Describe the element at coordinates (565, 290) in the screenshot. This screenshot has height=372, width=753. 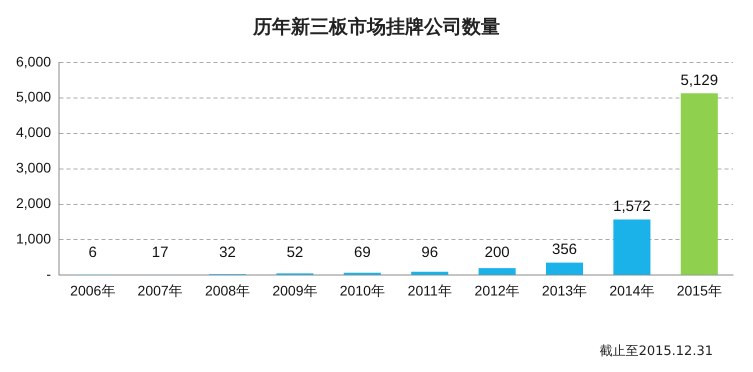
I see `x-tick-label: 2013年` at that location.